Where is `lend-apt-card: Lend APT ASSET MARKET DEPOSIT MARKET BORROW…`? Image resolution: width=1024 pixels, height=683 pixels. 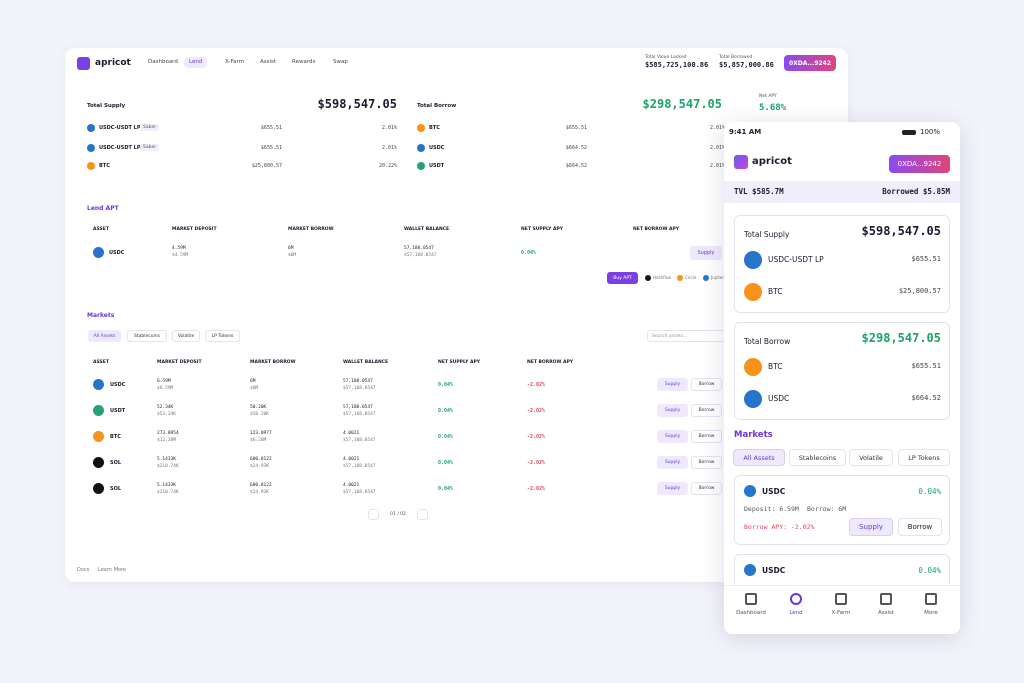 lend-apt-card: Lend APT ASSET MARKET DEPOSIT MARKET BORROW… is located at coordinates (413, 244).